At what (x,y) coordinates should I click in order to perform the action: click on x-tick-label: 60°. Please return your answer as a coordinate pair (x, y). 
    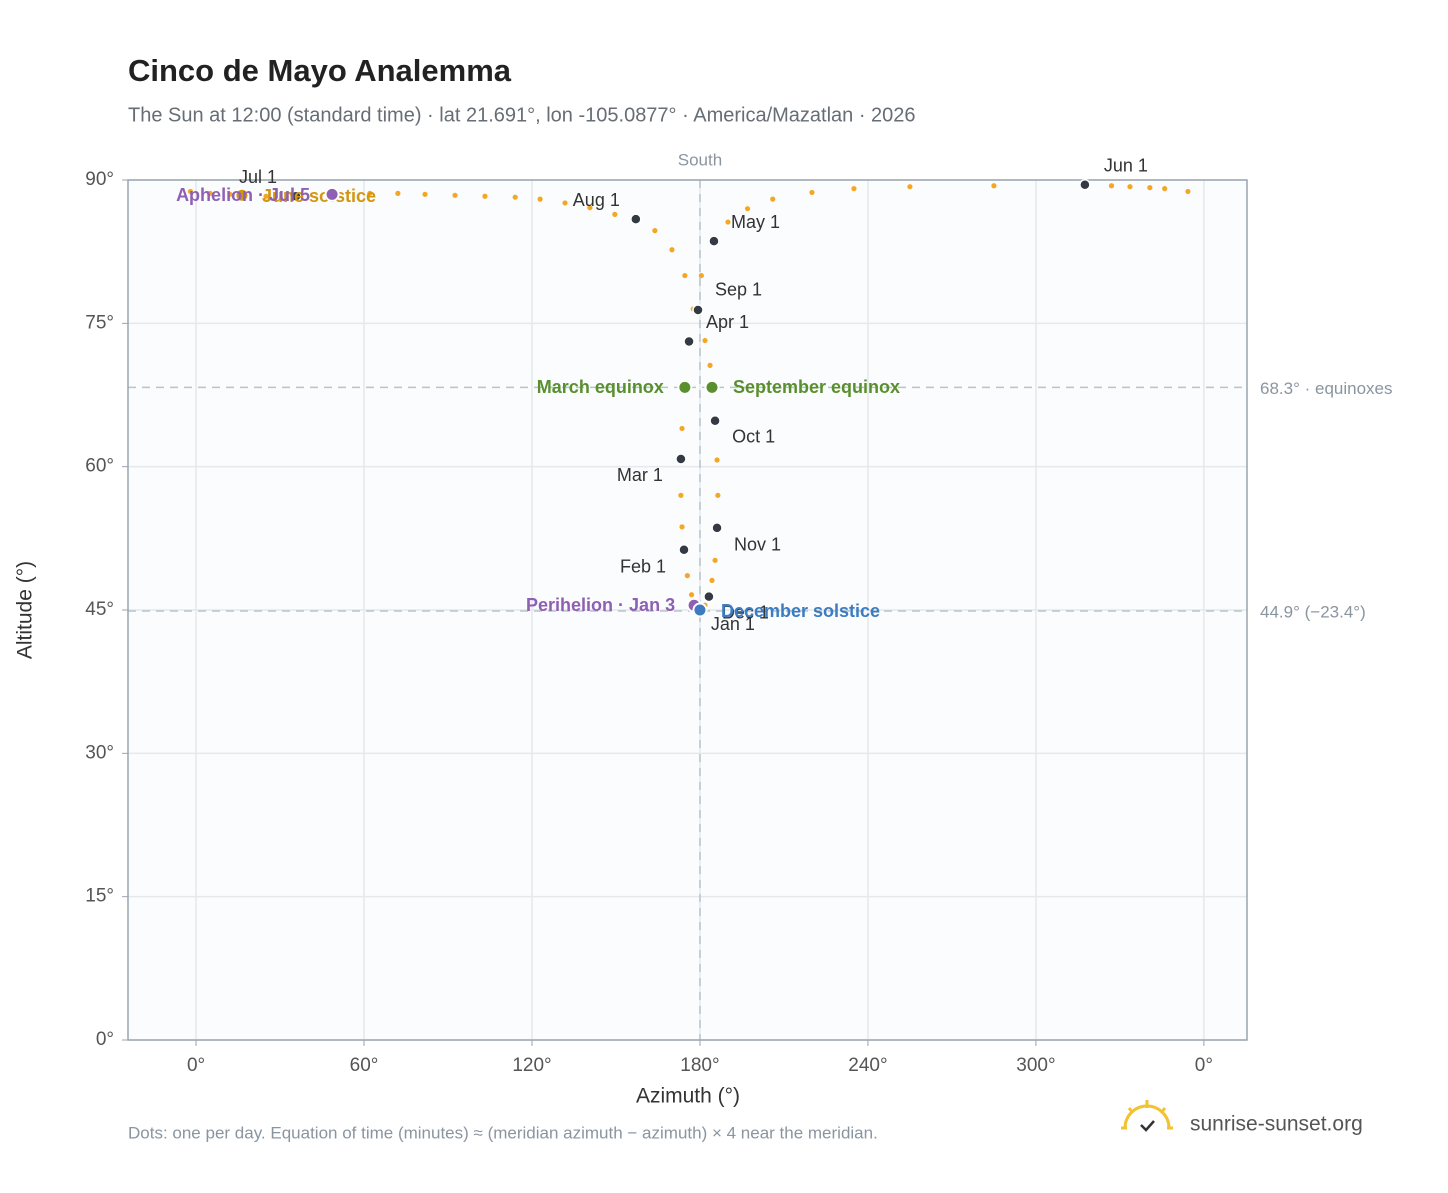
    Looking at the image, I should click on (364, 1065).